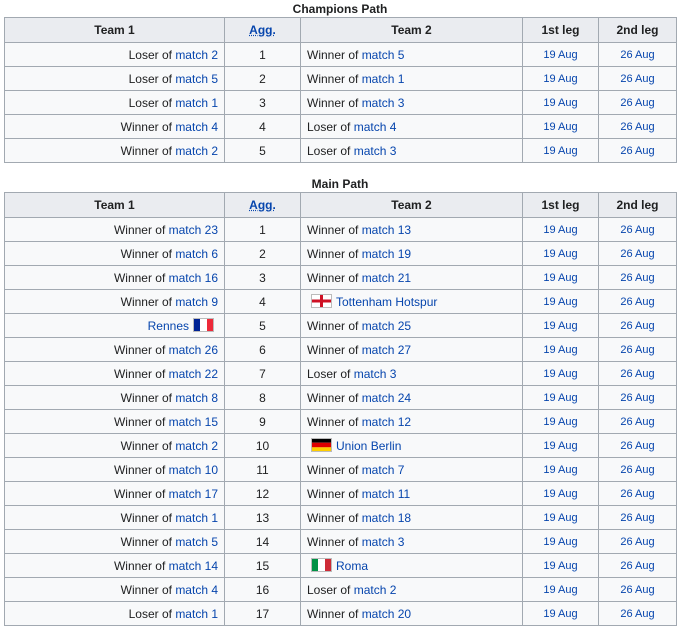  What do you see at coordinates (386, 517) in the screenshot?
I see `team-link: match 18` at bounding box center [386, 517].